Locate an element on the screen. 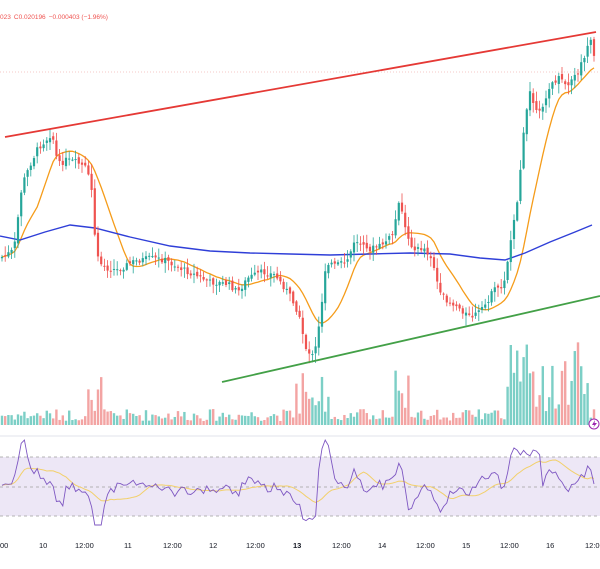  lightning-bolt-icon is located at coordinates (594, 424).